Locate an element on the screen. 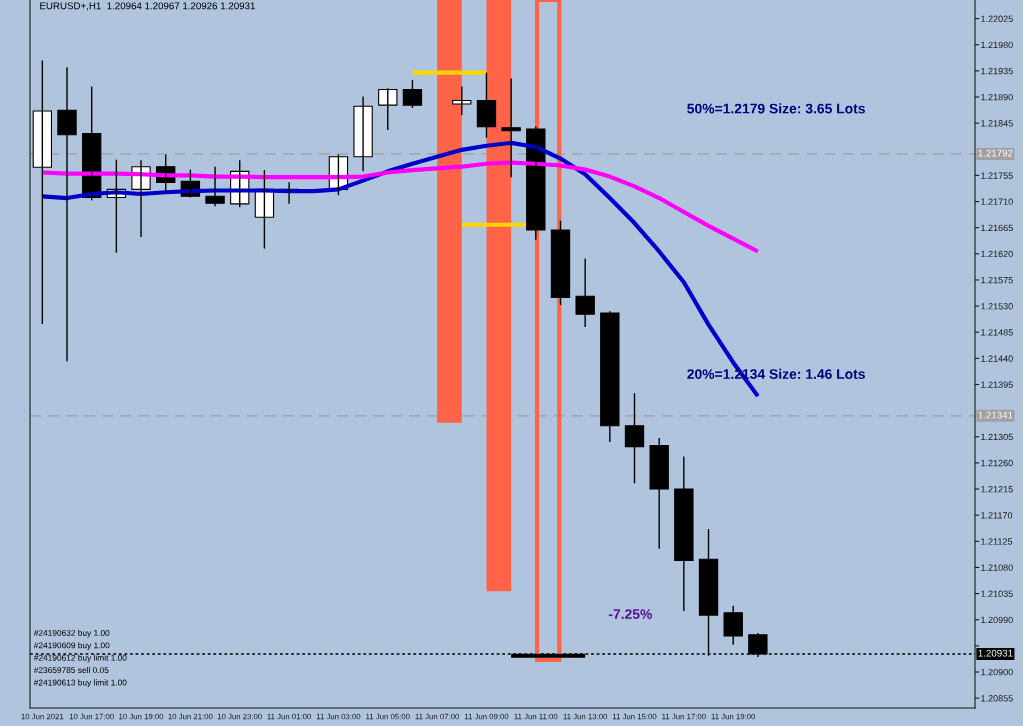 The width and height of the screenshot is (1023, 726). ref-line-label: 1.20931 is located at coordinates (995, 653).